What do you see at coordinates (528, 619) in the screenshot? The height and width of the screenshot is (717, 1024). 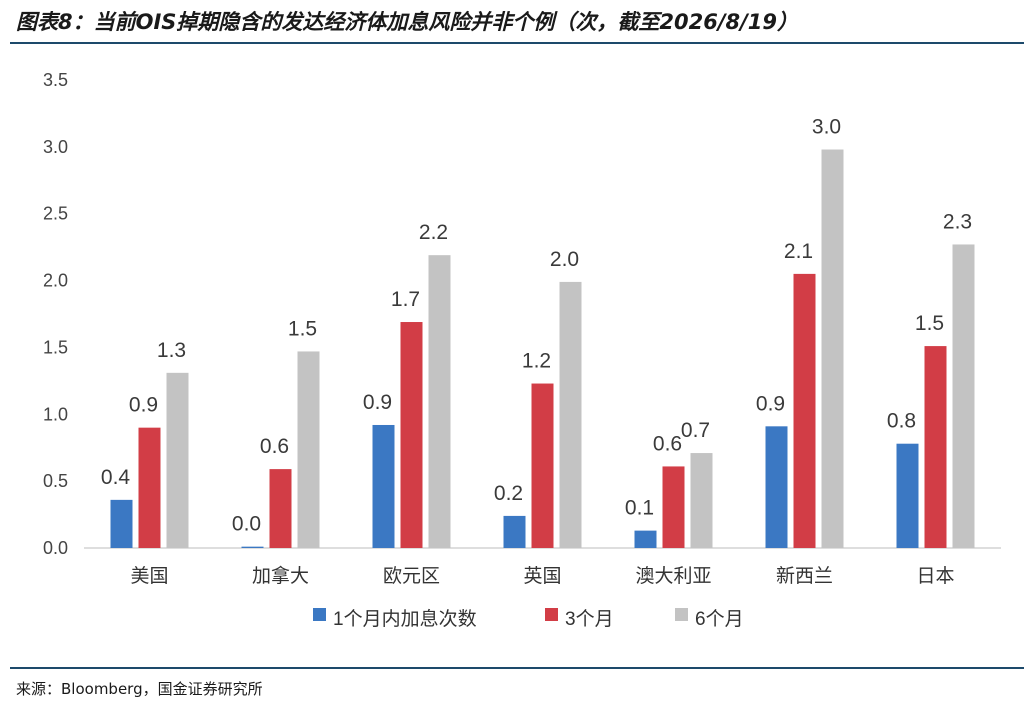 I see `legend: 1个月内加息次数 3个月 6个月` at bounding box center [528, 619].